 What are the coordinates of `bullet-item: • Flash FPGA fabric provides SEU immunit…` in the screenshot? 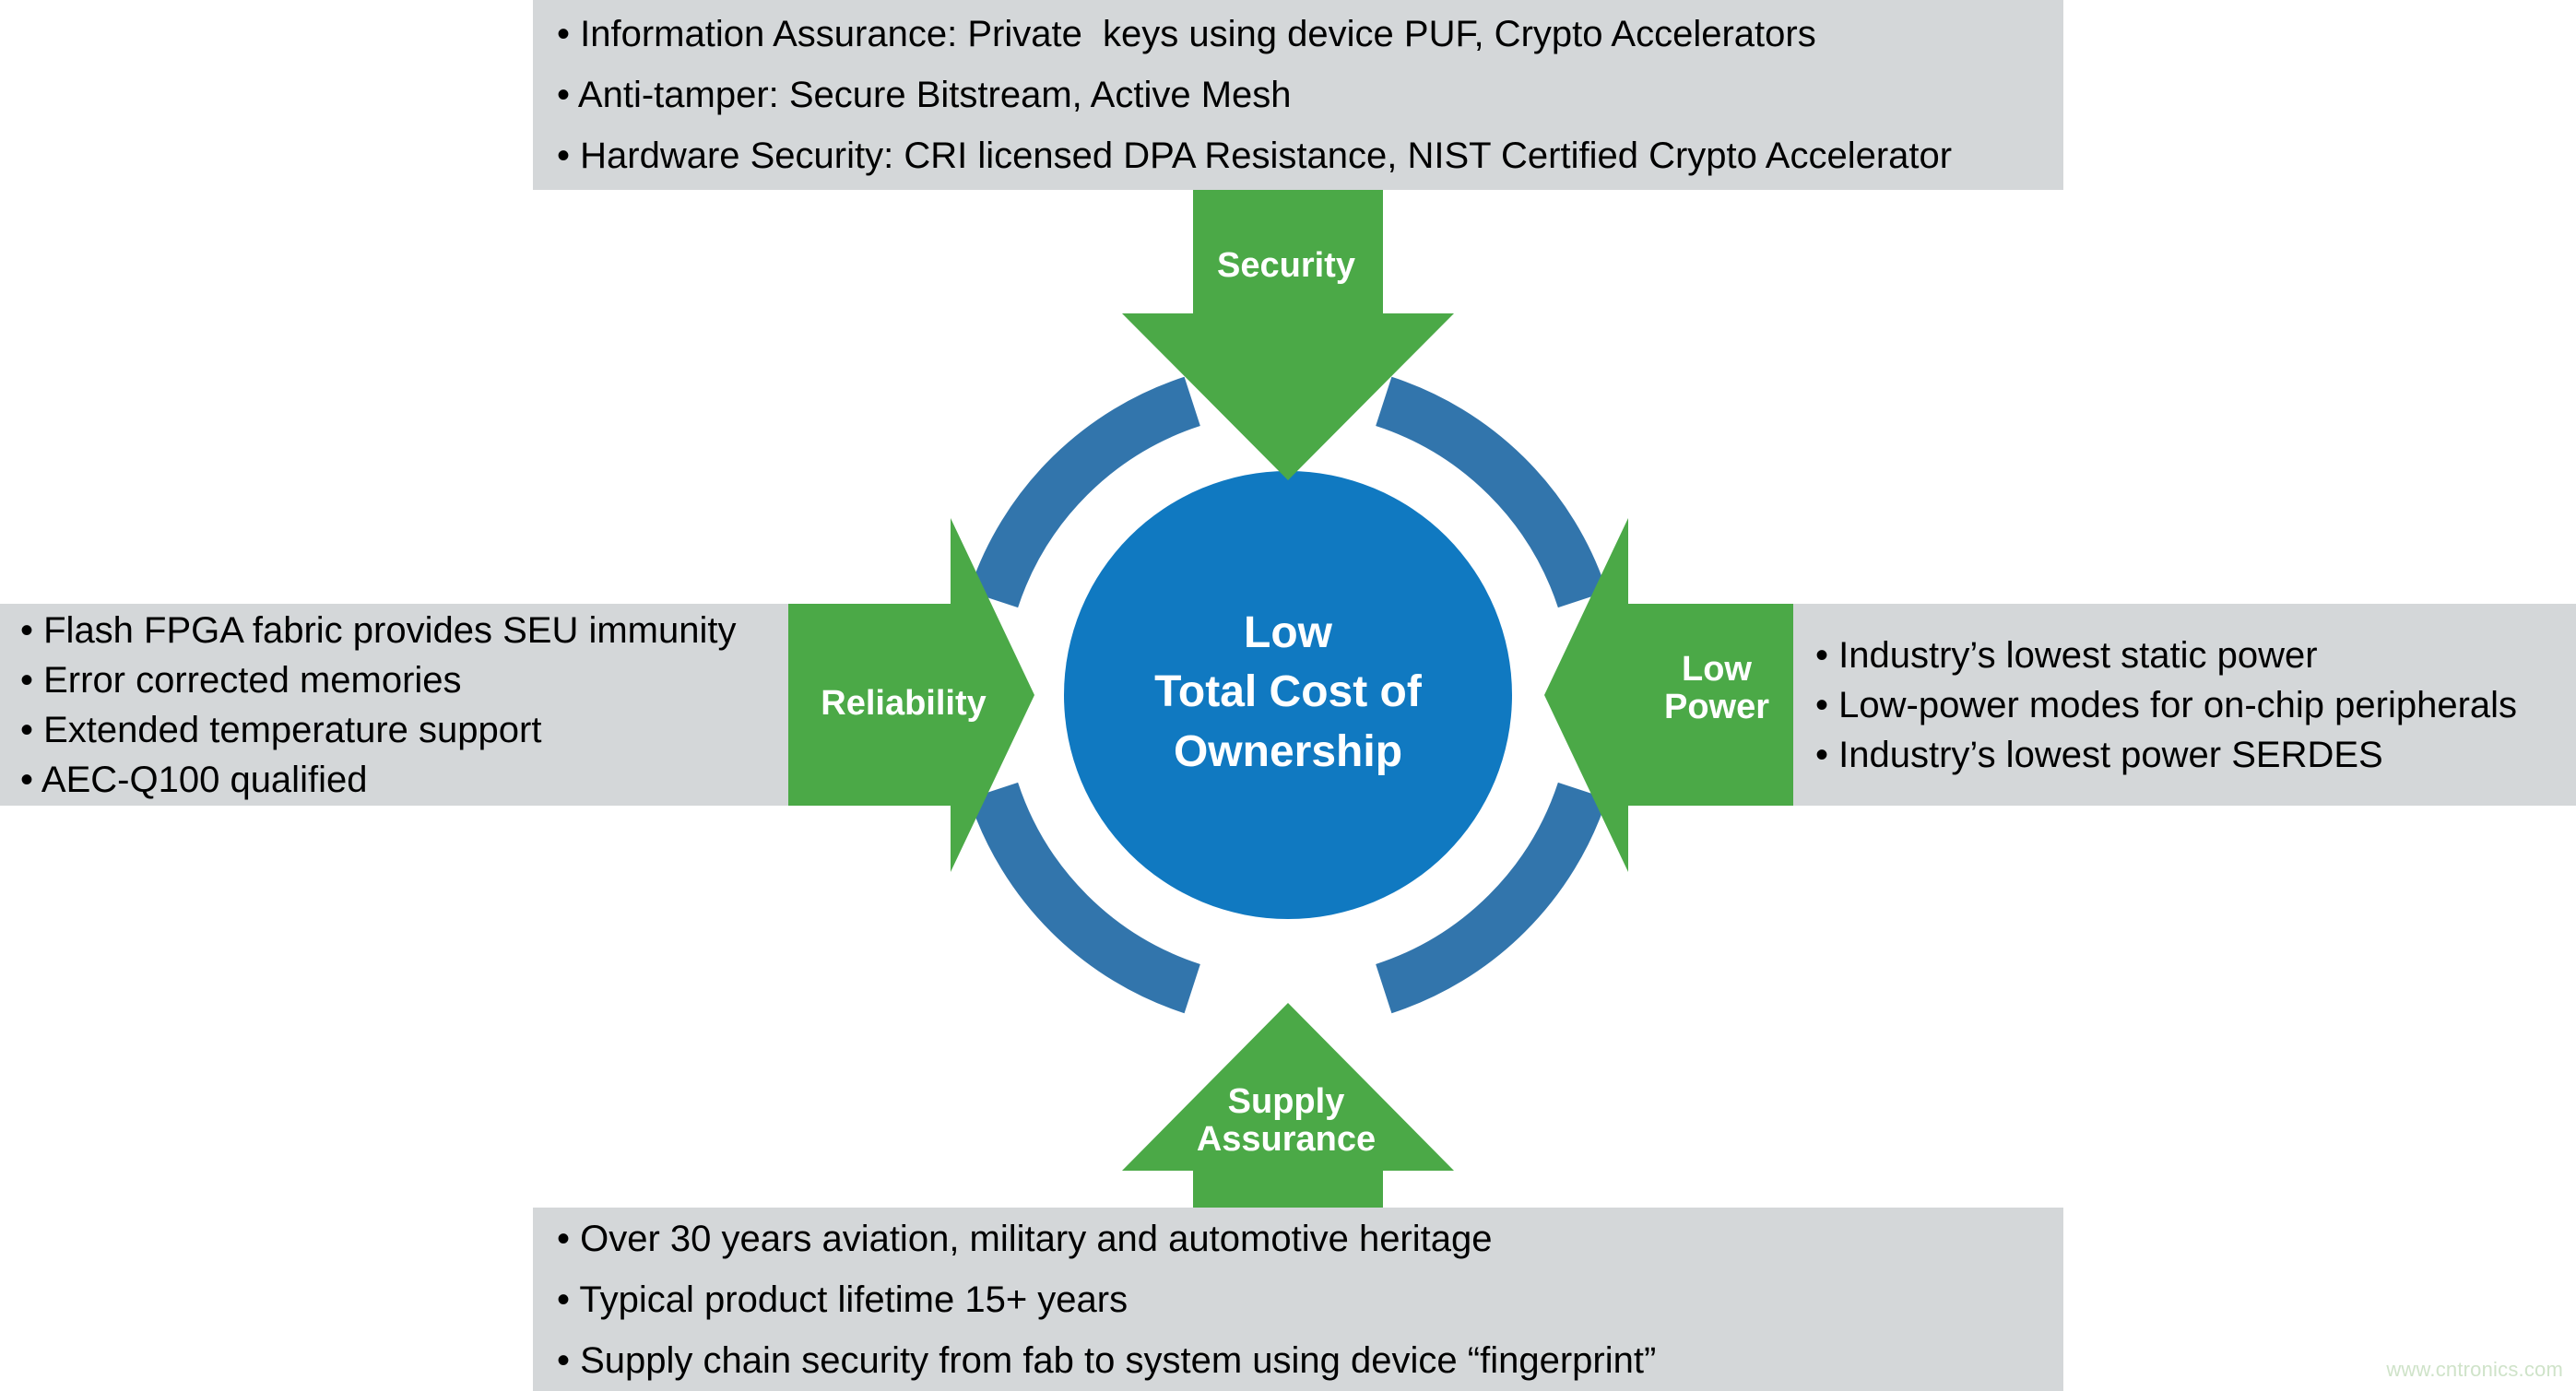 It's located at (378, 630).